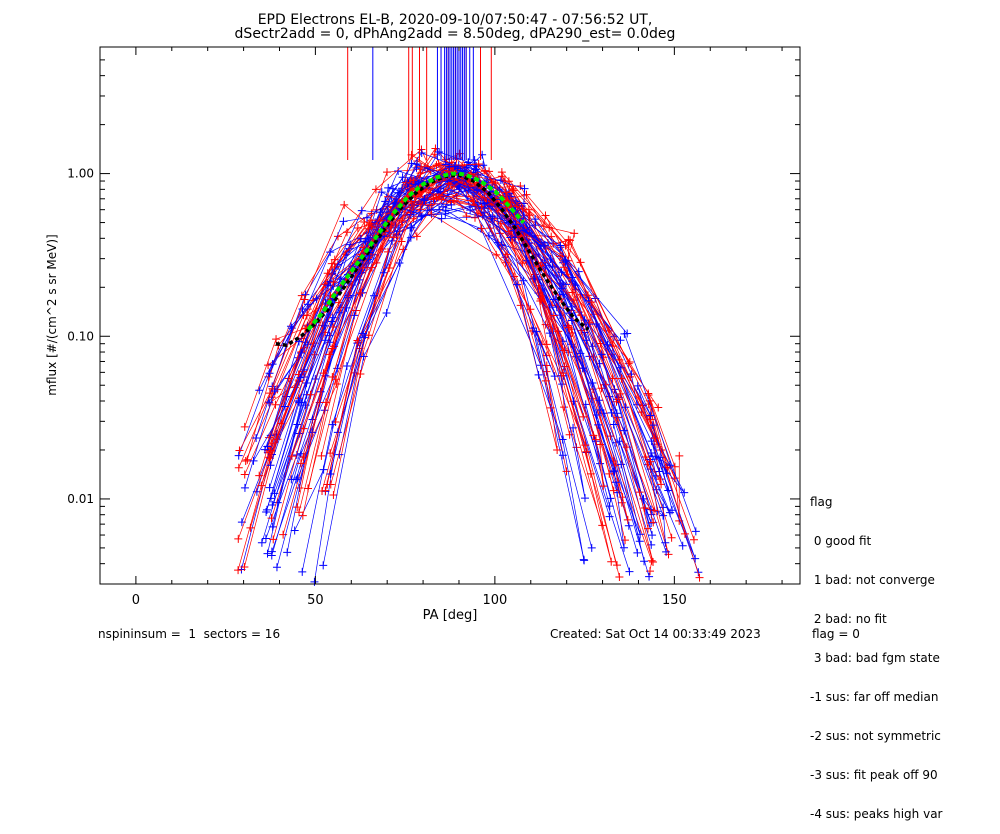  Describe the element at coordinates (432, 260) in the screenshot. I see `fit-curve` at that location.